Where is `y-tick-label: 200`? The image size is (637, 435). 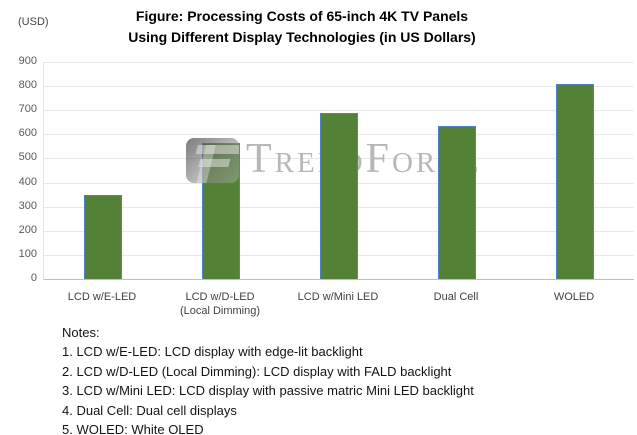 y-tick-label: 200 is located at coordinates (27, 229).